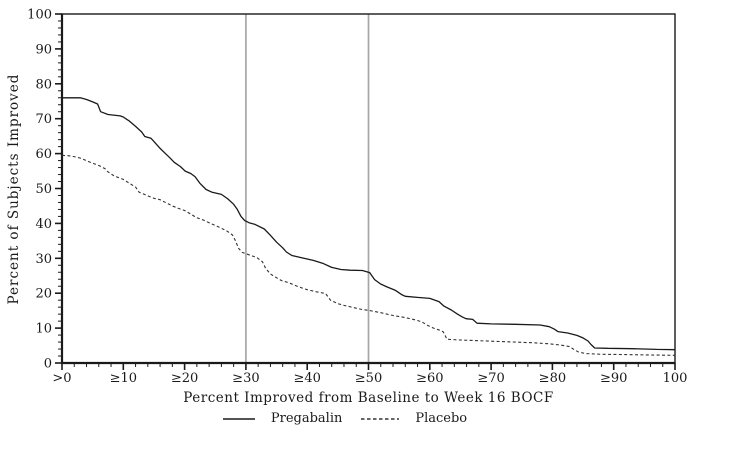  I want to click on y-tick-labels: 0 10 20 30 40 50 60 70 80 90 100, so click(39, 190).